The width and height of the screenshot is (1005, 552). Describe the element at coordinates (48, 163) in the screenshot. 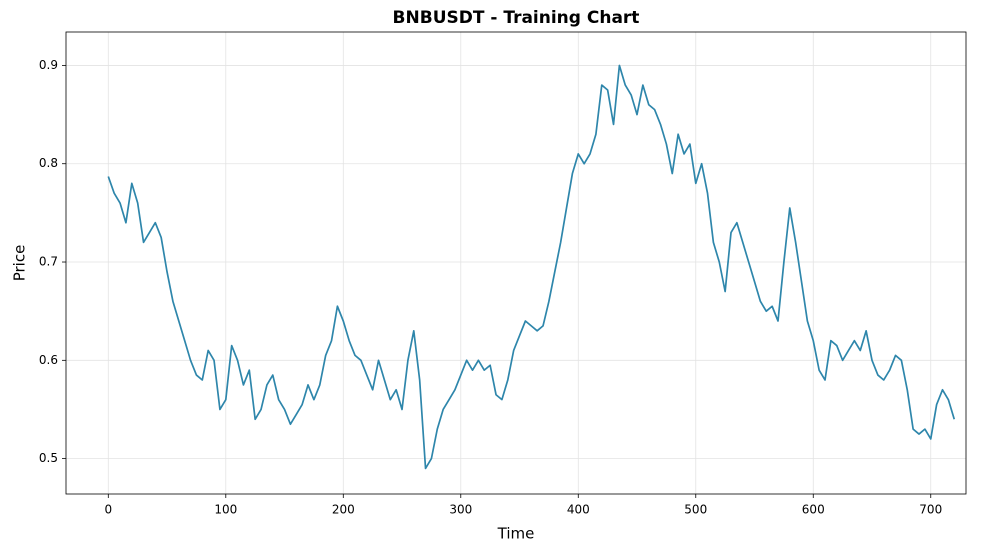

I see `y-tick-label: 0.8` at that location.